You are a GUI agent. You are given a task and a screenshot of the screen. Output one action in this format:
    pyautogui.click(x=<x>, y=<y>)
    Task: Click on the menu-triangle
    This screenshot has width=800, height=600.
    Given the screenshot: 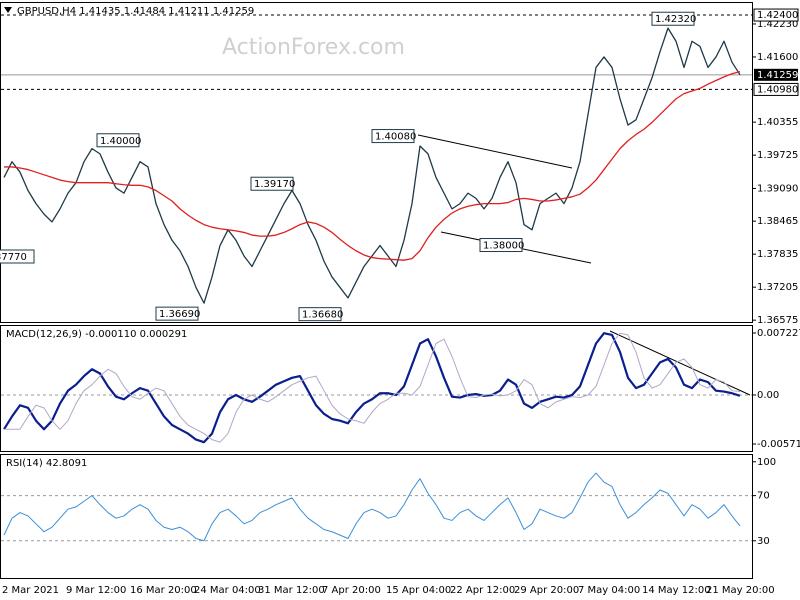 What is the action you would take?
    pyautogui.click(x=8, y=10)
    